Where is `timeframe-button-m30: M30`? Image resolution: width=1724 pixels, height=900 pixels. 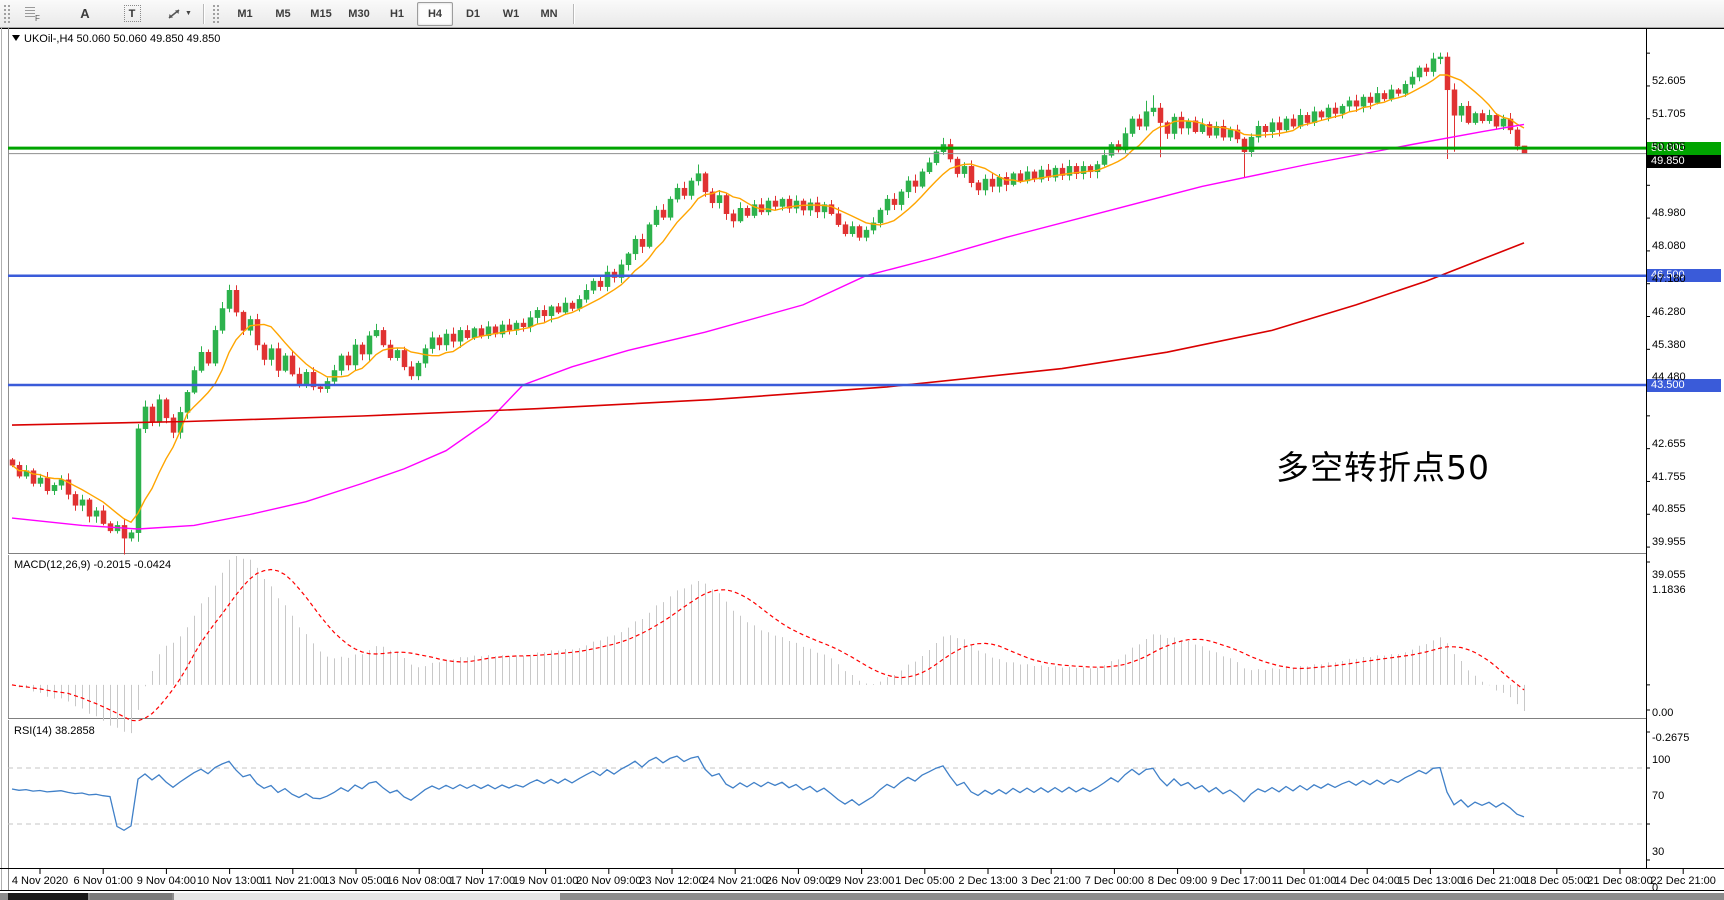
timeframe-button-m30: M30 is located at coordinates (359, 13).